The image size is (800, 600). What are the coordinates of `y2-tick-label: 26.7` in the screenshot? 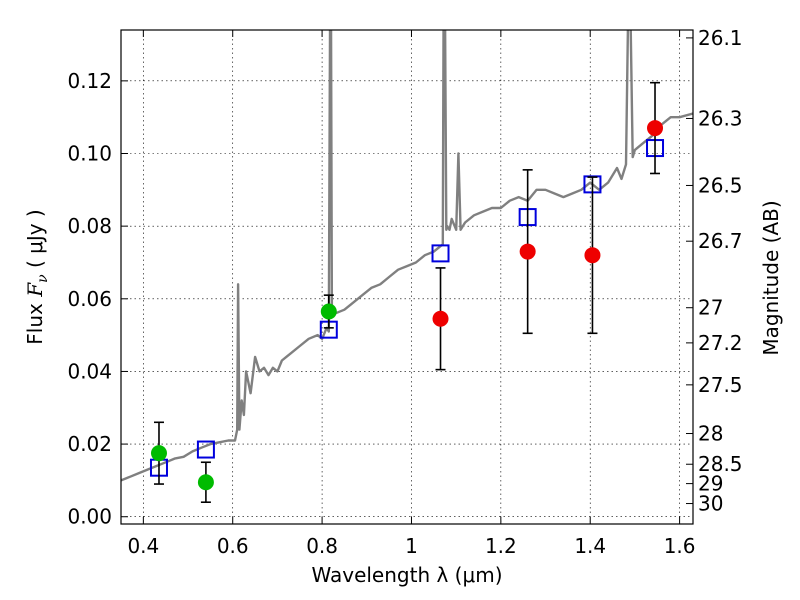 It's located at (720, 241).